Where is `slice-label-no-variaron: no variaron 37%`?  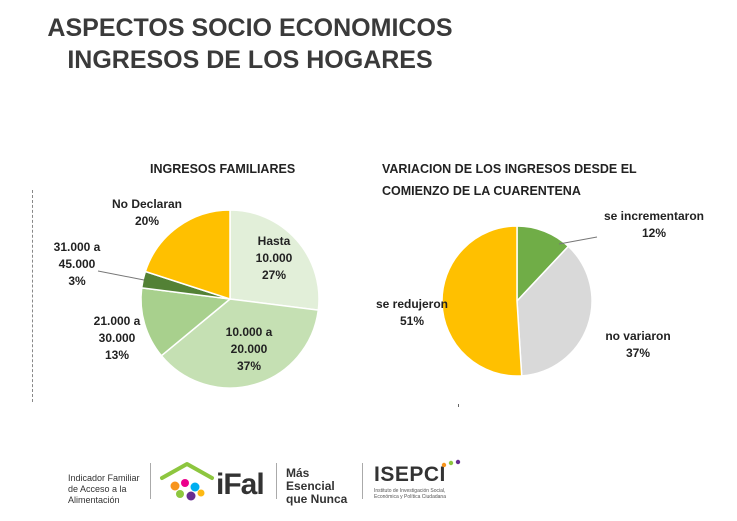
slice-label-no-variaron: no variaron 37% is located at coordinates (638, 345).